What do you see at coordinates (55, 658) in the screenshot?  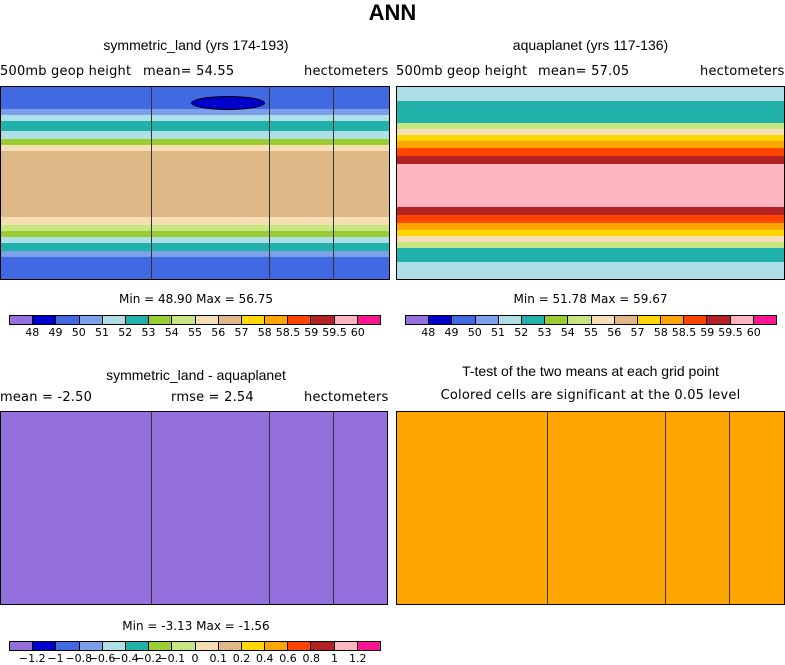 I see `colorbar-tick-label: −1` at bounding box center [55, 658].